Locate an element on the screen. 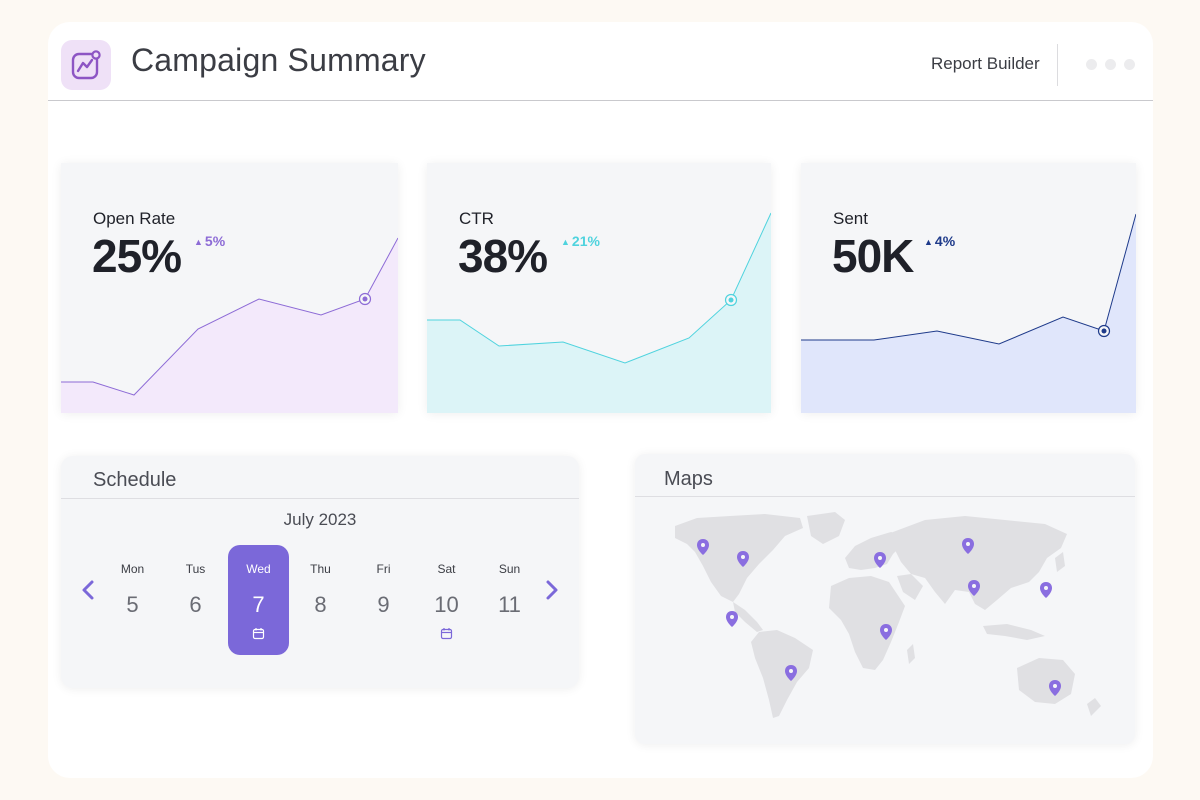 The width and height of the screenshot is (1200, 800). maps-title: Maps is located at coordinates (688, 479).